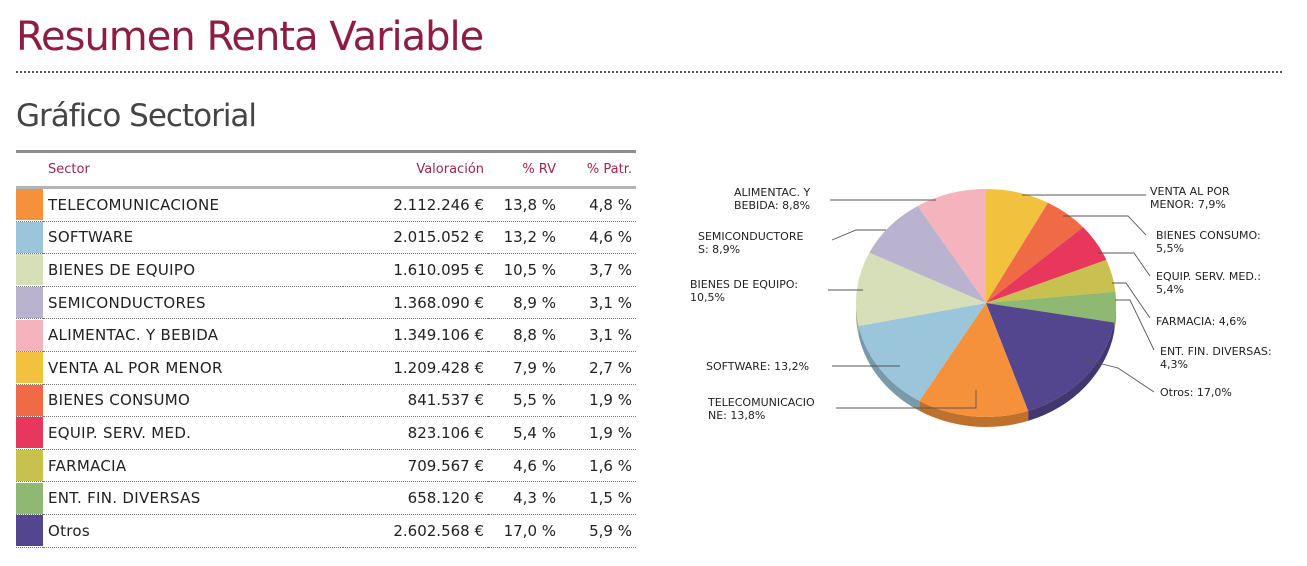 Image resolution: width=1307 pixels, height=566 pixels. Describe the element at coordinates (416, 270) in the screenshot. I see `valoracion-cell: 1.610.095 €` at that location.